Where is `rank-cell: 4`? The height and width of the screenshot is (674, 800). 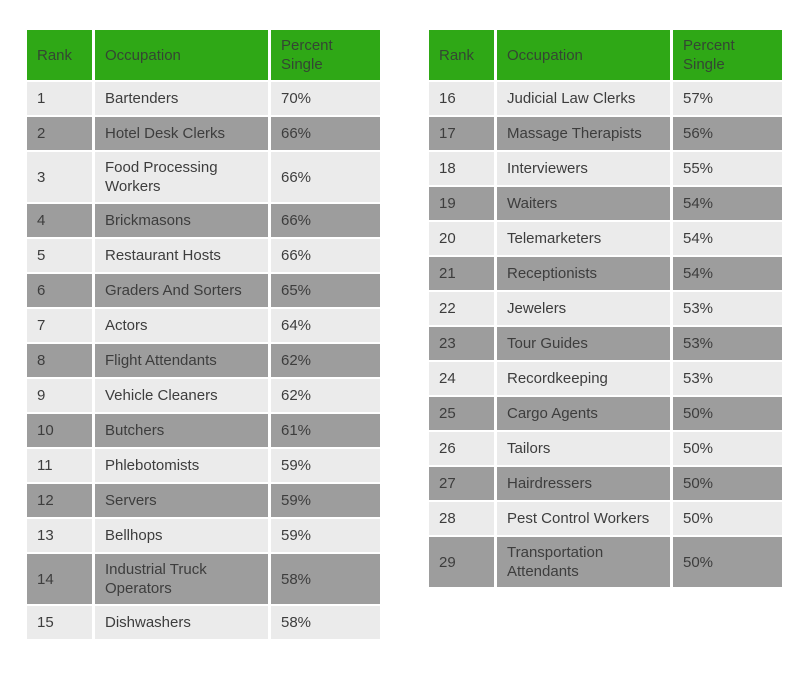
rank-cell: 4 is located at coordinates (59, 220).